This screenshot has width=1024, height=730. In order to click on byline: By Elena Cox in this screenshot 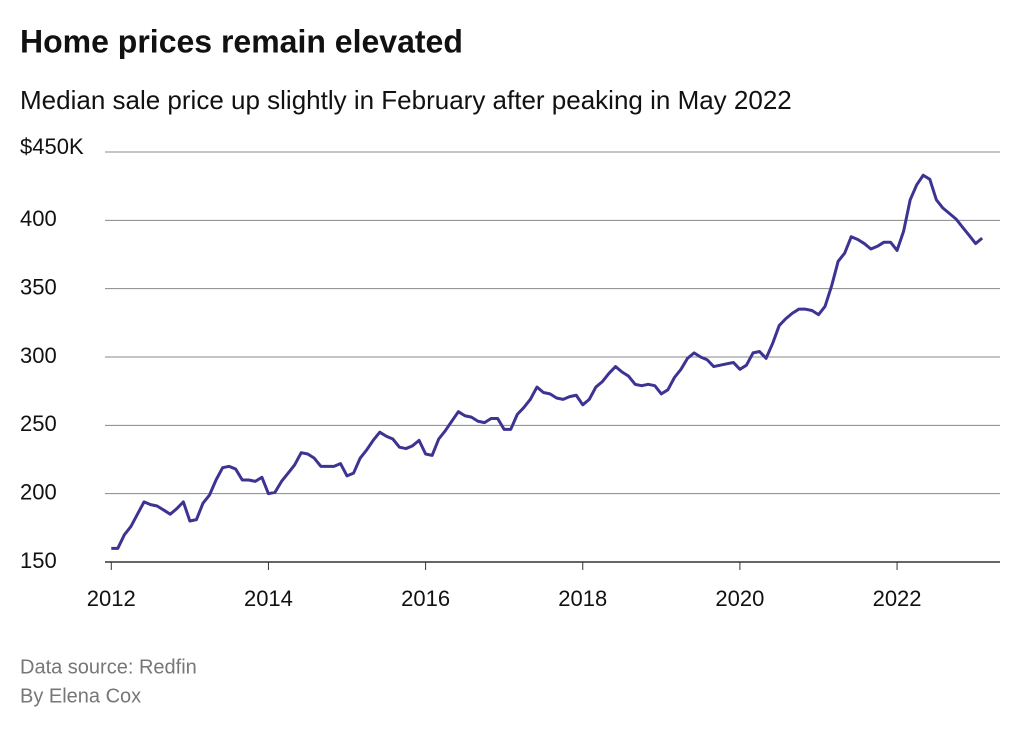, I will do `click(80, 696)`.